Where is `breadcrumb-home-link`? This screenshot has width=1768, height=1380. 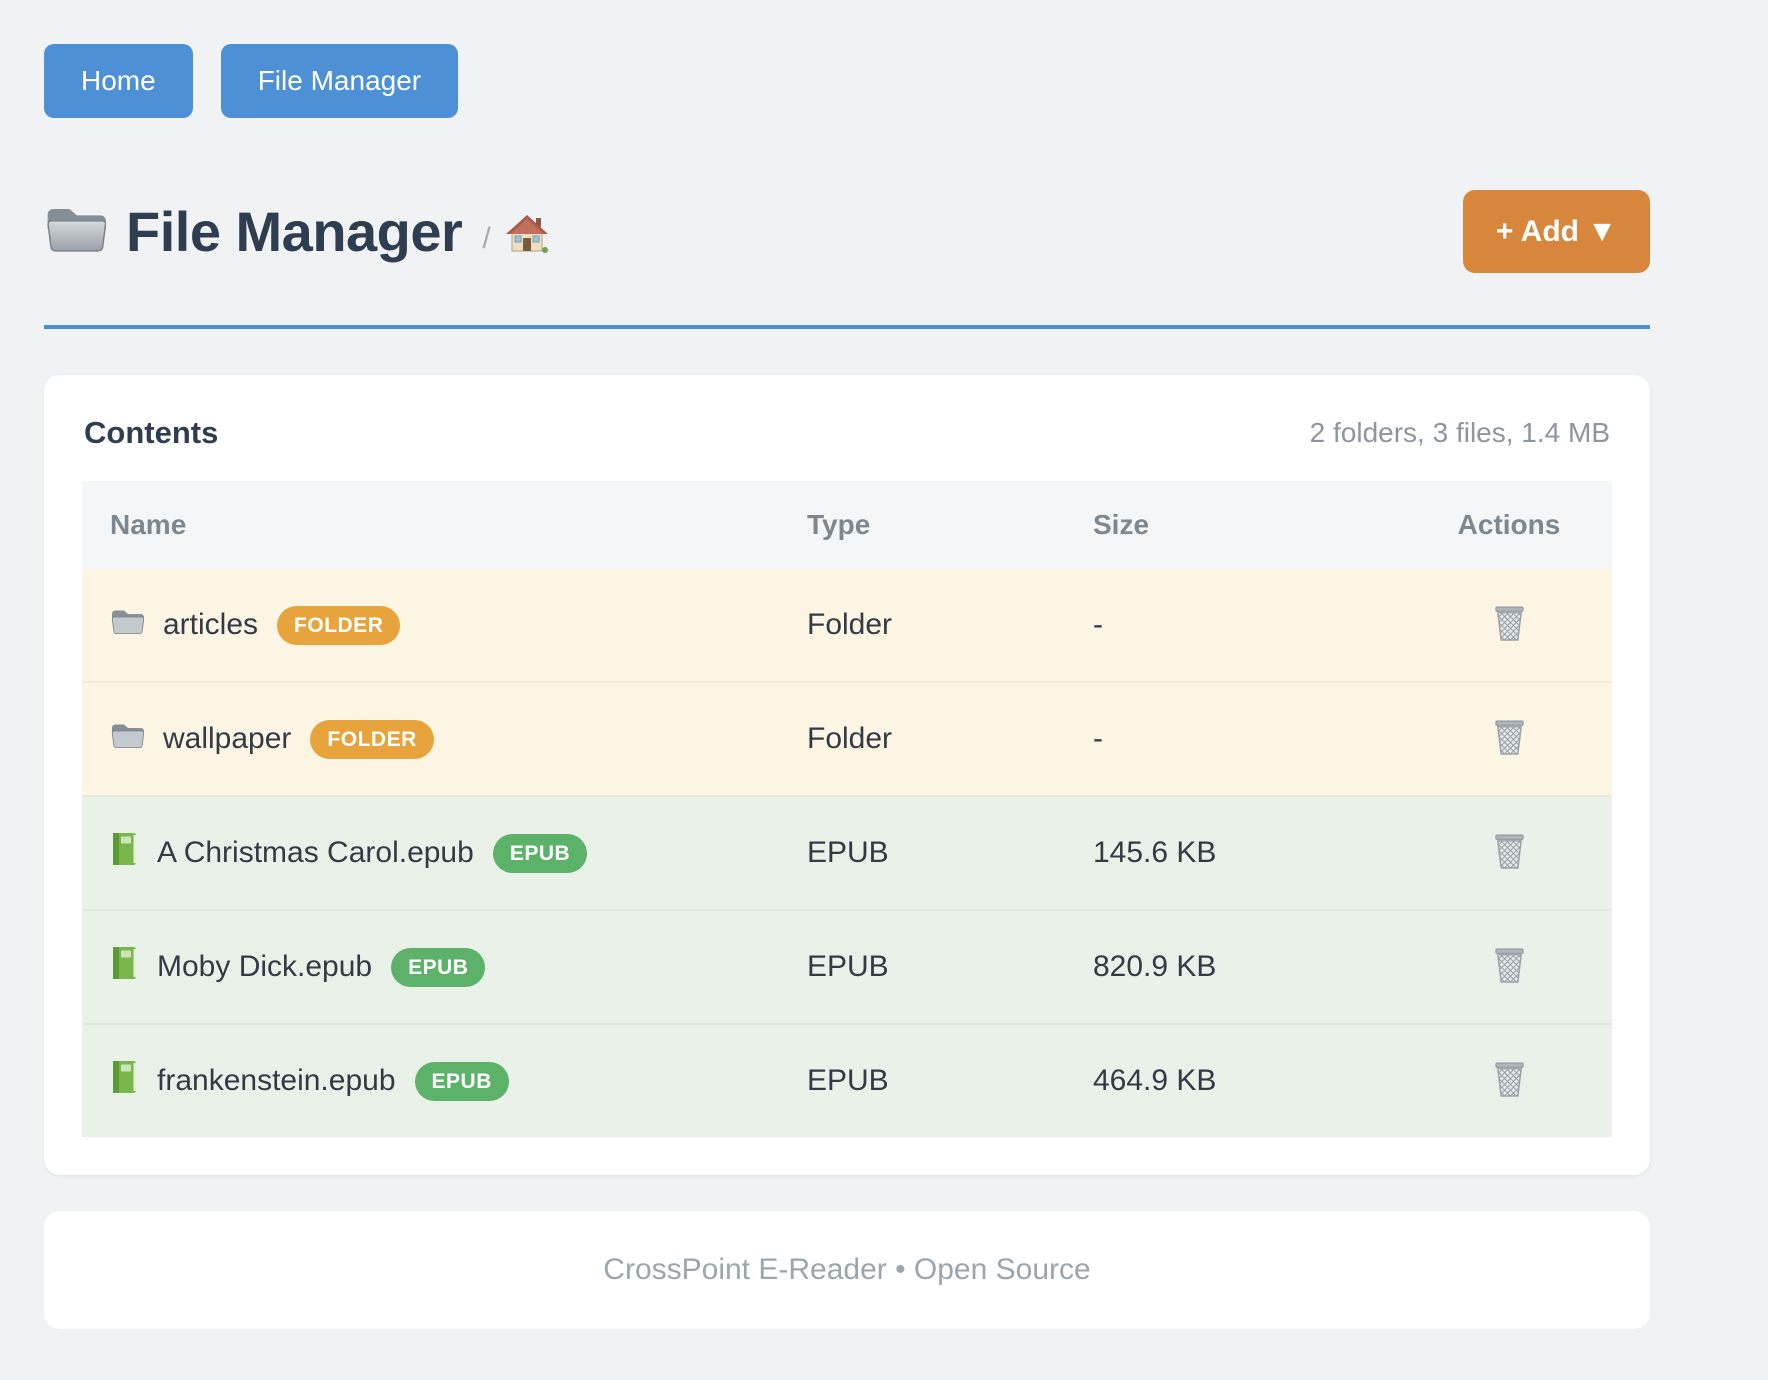
breadcrumb-home-link is located at coordinates (527, 236).